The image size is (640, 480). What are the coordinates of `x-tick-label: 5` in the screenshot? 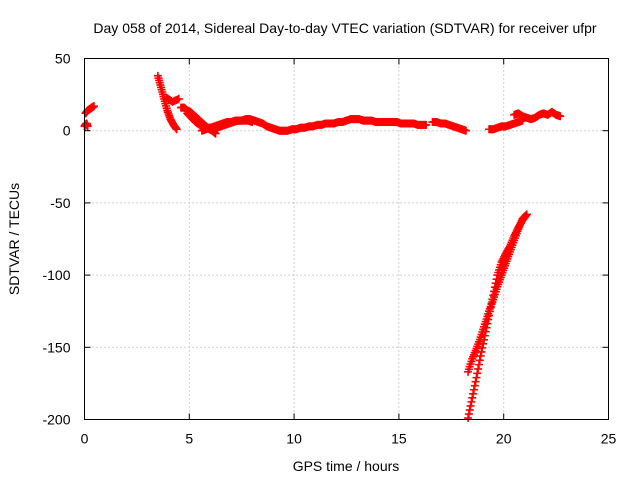 It's located at (189, 439).